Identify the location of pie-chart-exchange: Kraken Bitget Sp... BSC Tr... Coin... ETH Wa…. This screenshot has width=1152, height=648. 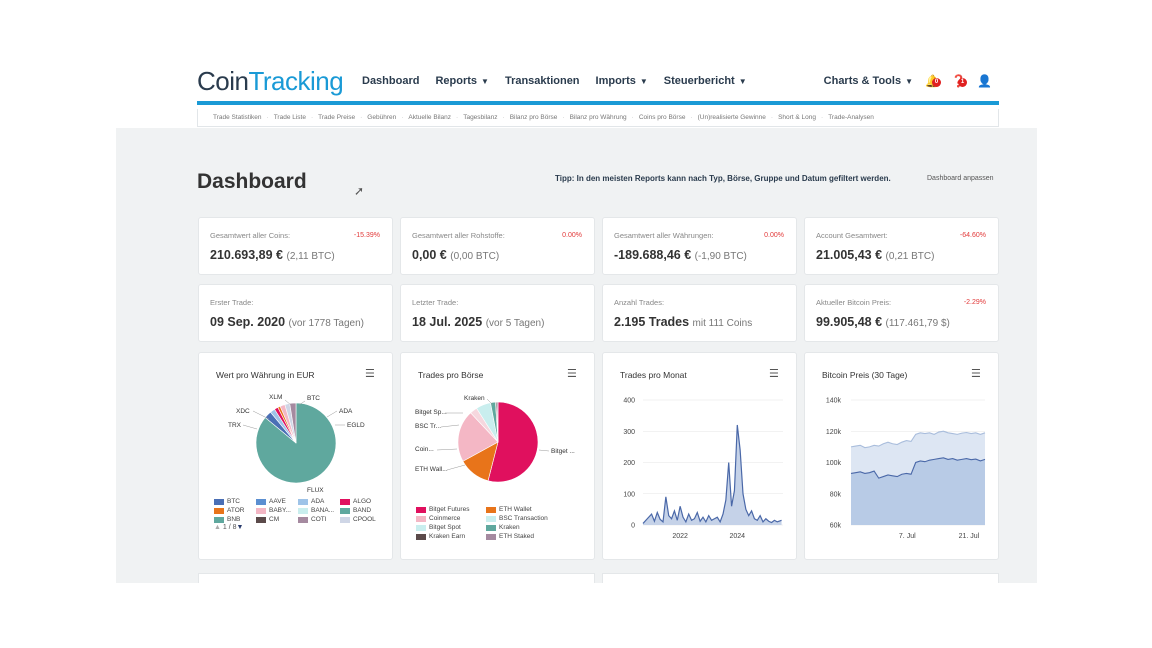
(495, 439).